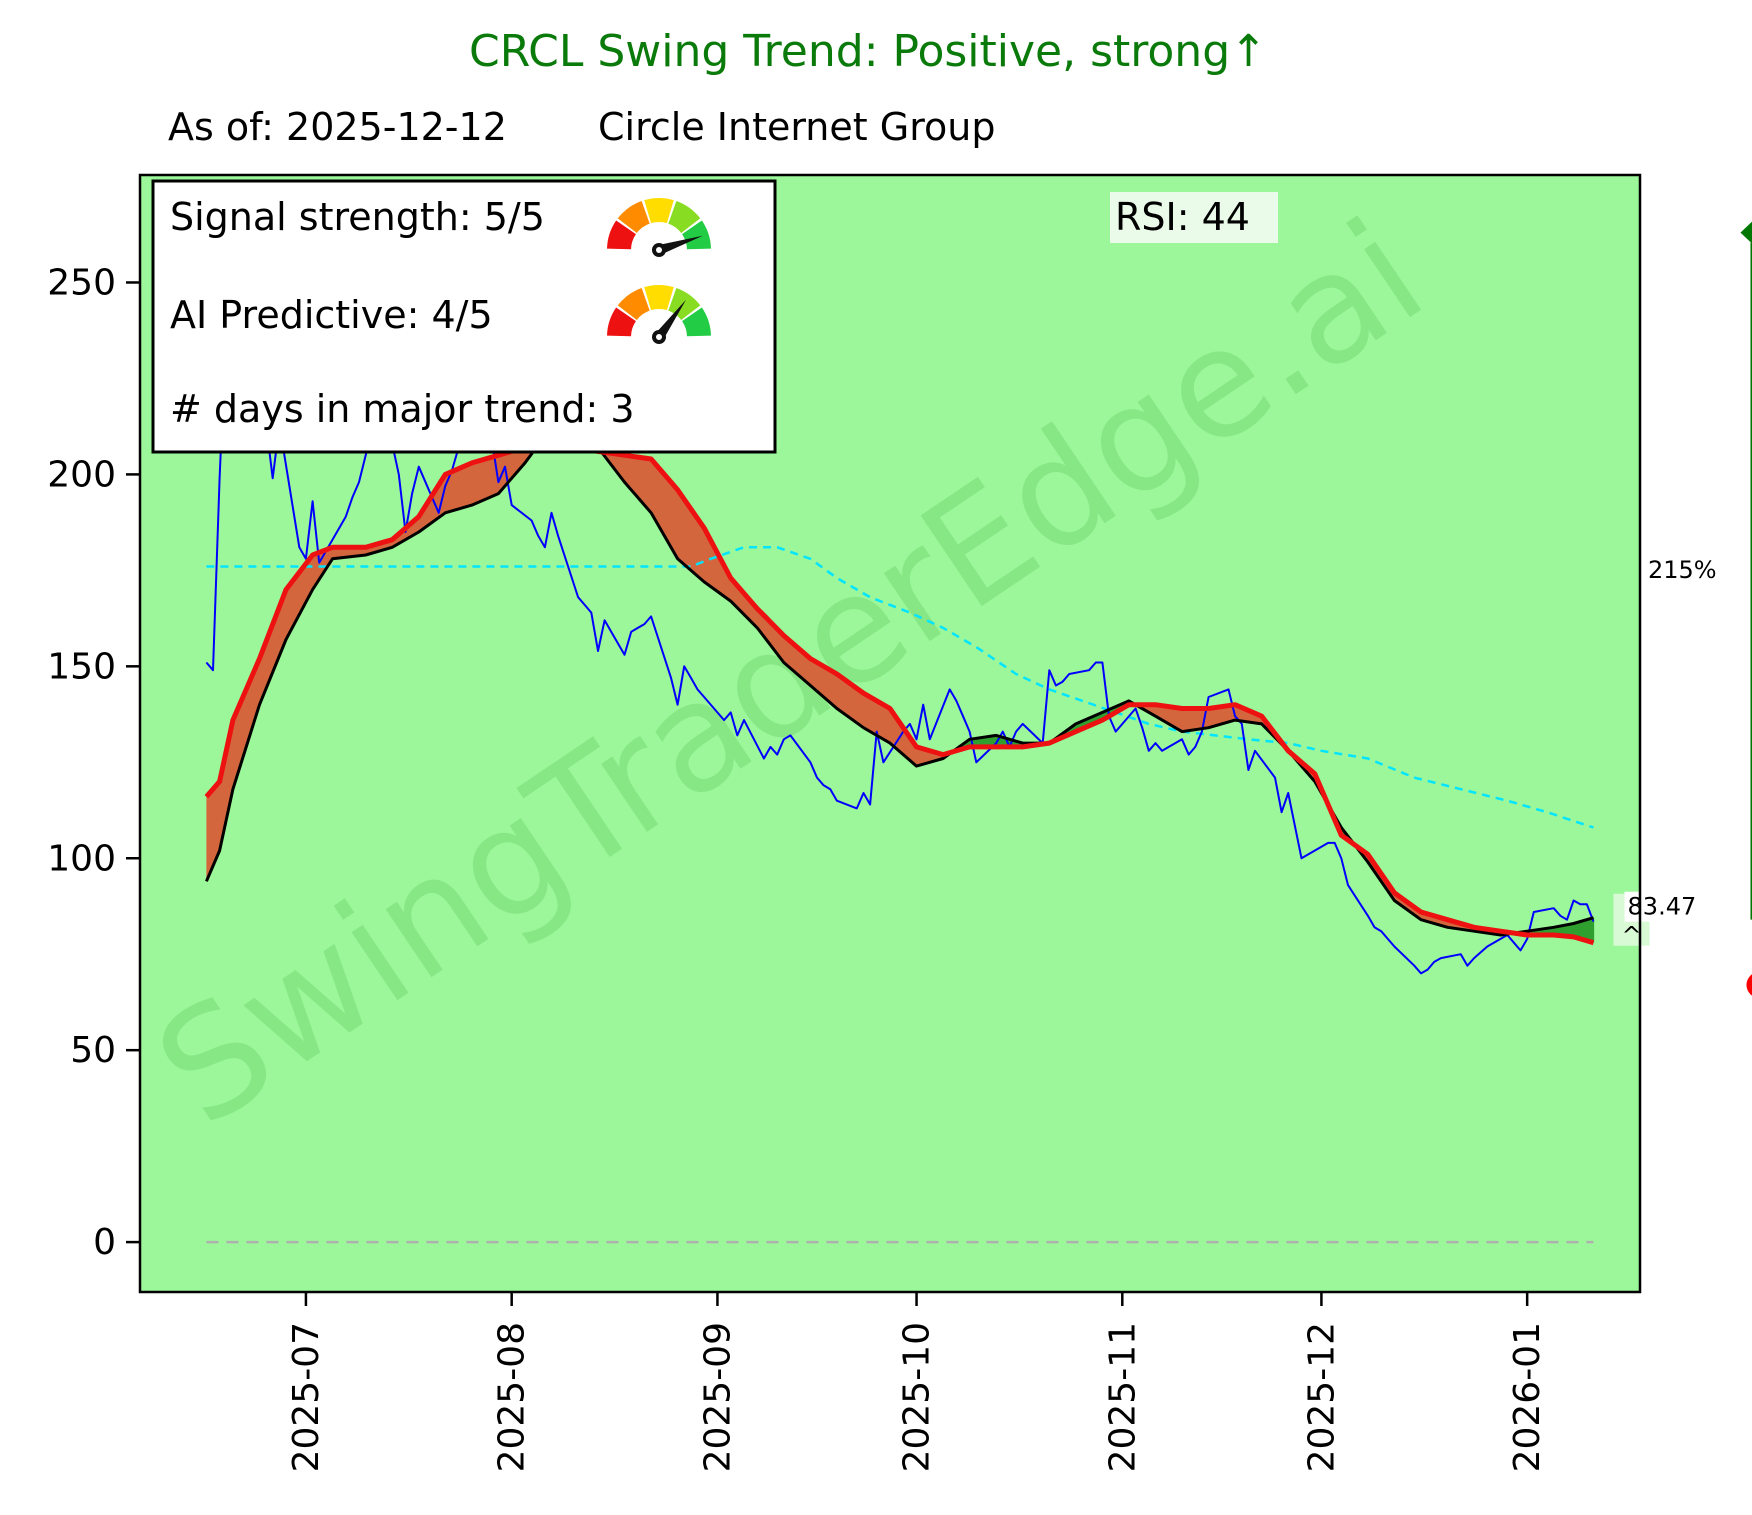  Describe the element at coordinates (680, 245) in the screenshot. I see `gauge-needle` at that location.